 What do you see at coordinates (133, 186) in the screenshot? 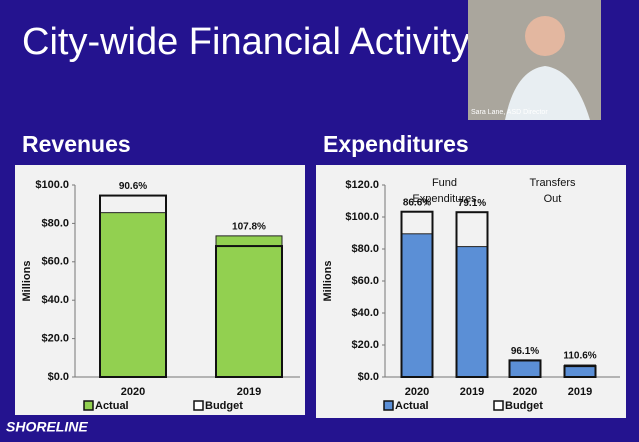
I see `bar-label: 90.6%` at bounding box center [133, 186].